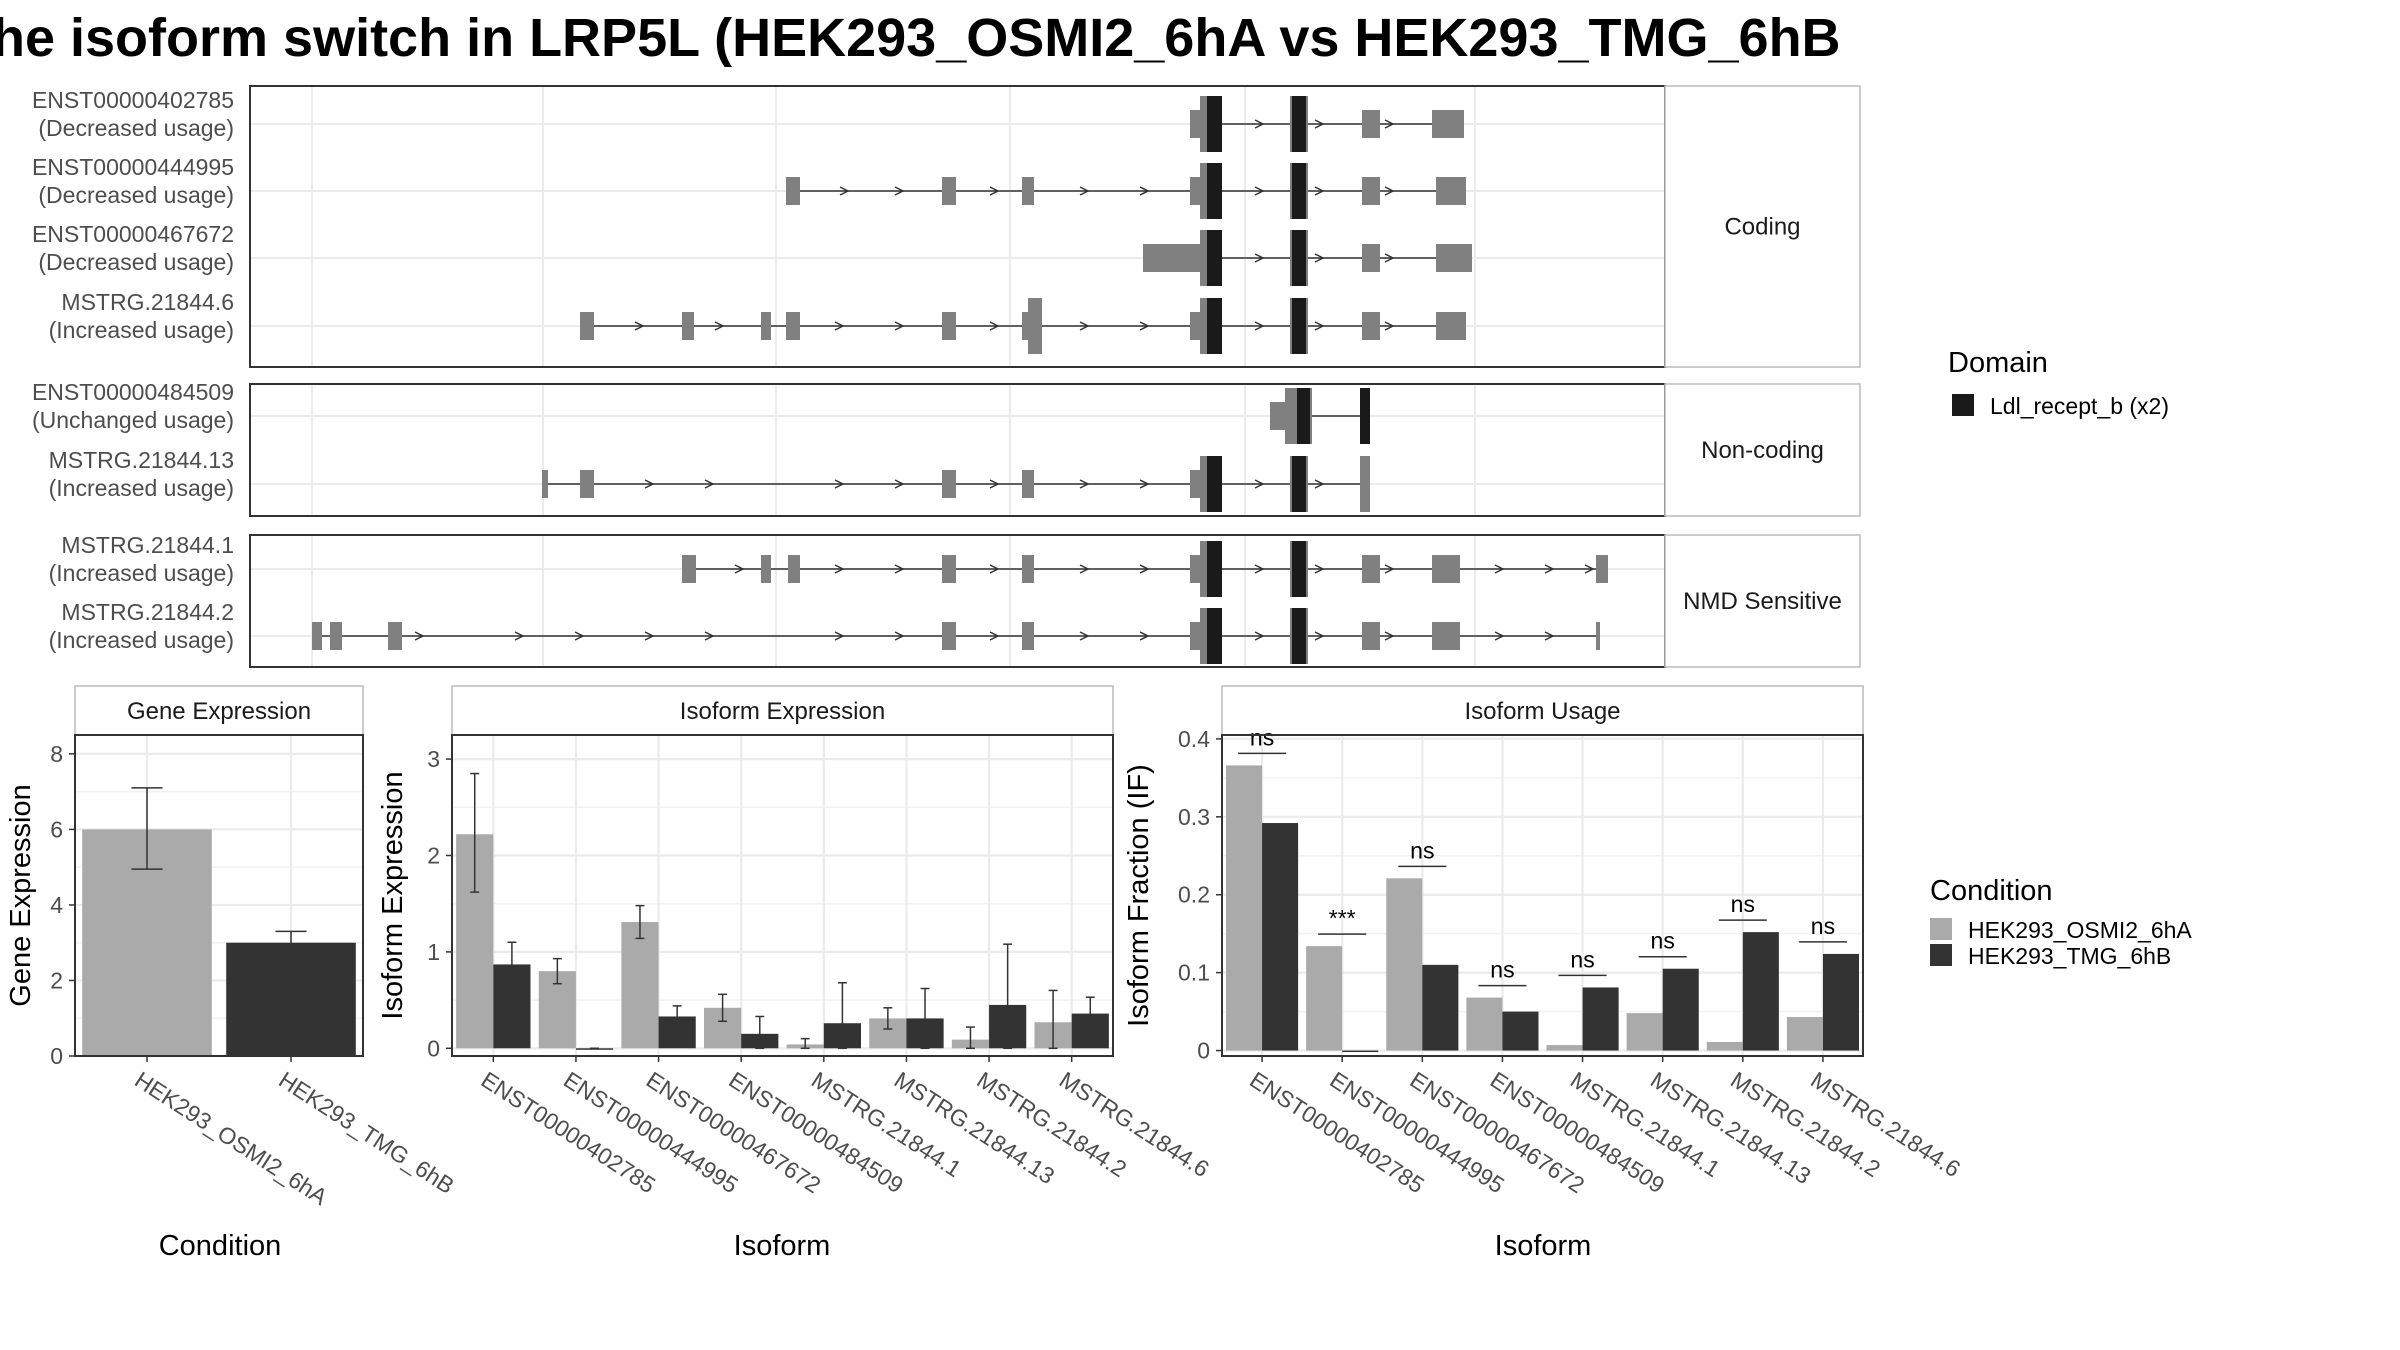 The image size is (2400, 1350). Describe the element at coordinates (433, 759) in the screenshot. I see `y-tick-label: 3` at that location.